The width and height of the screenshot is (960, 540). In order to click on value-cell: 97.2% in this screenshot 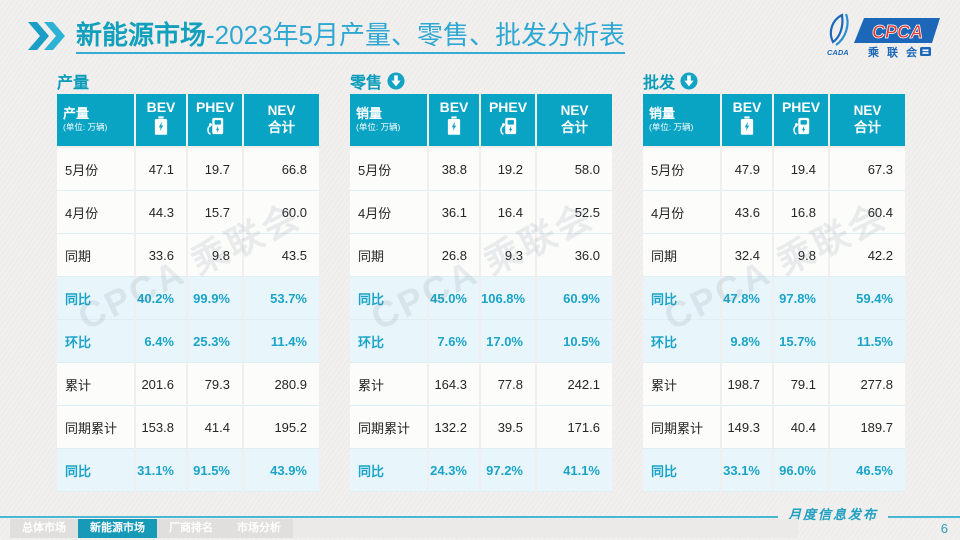, I will do `click(508, 470)`.